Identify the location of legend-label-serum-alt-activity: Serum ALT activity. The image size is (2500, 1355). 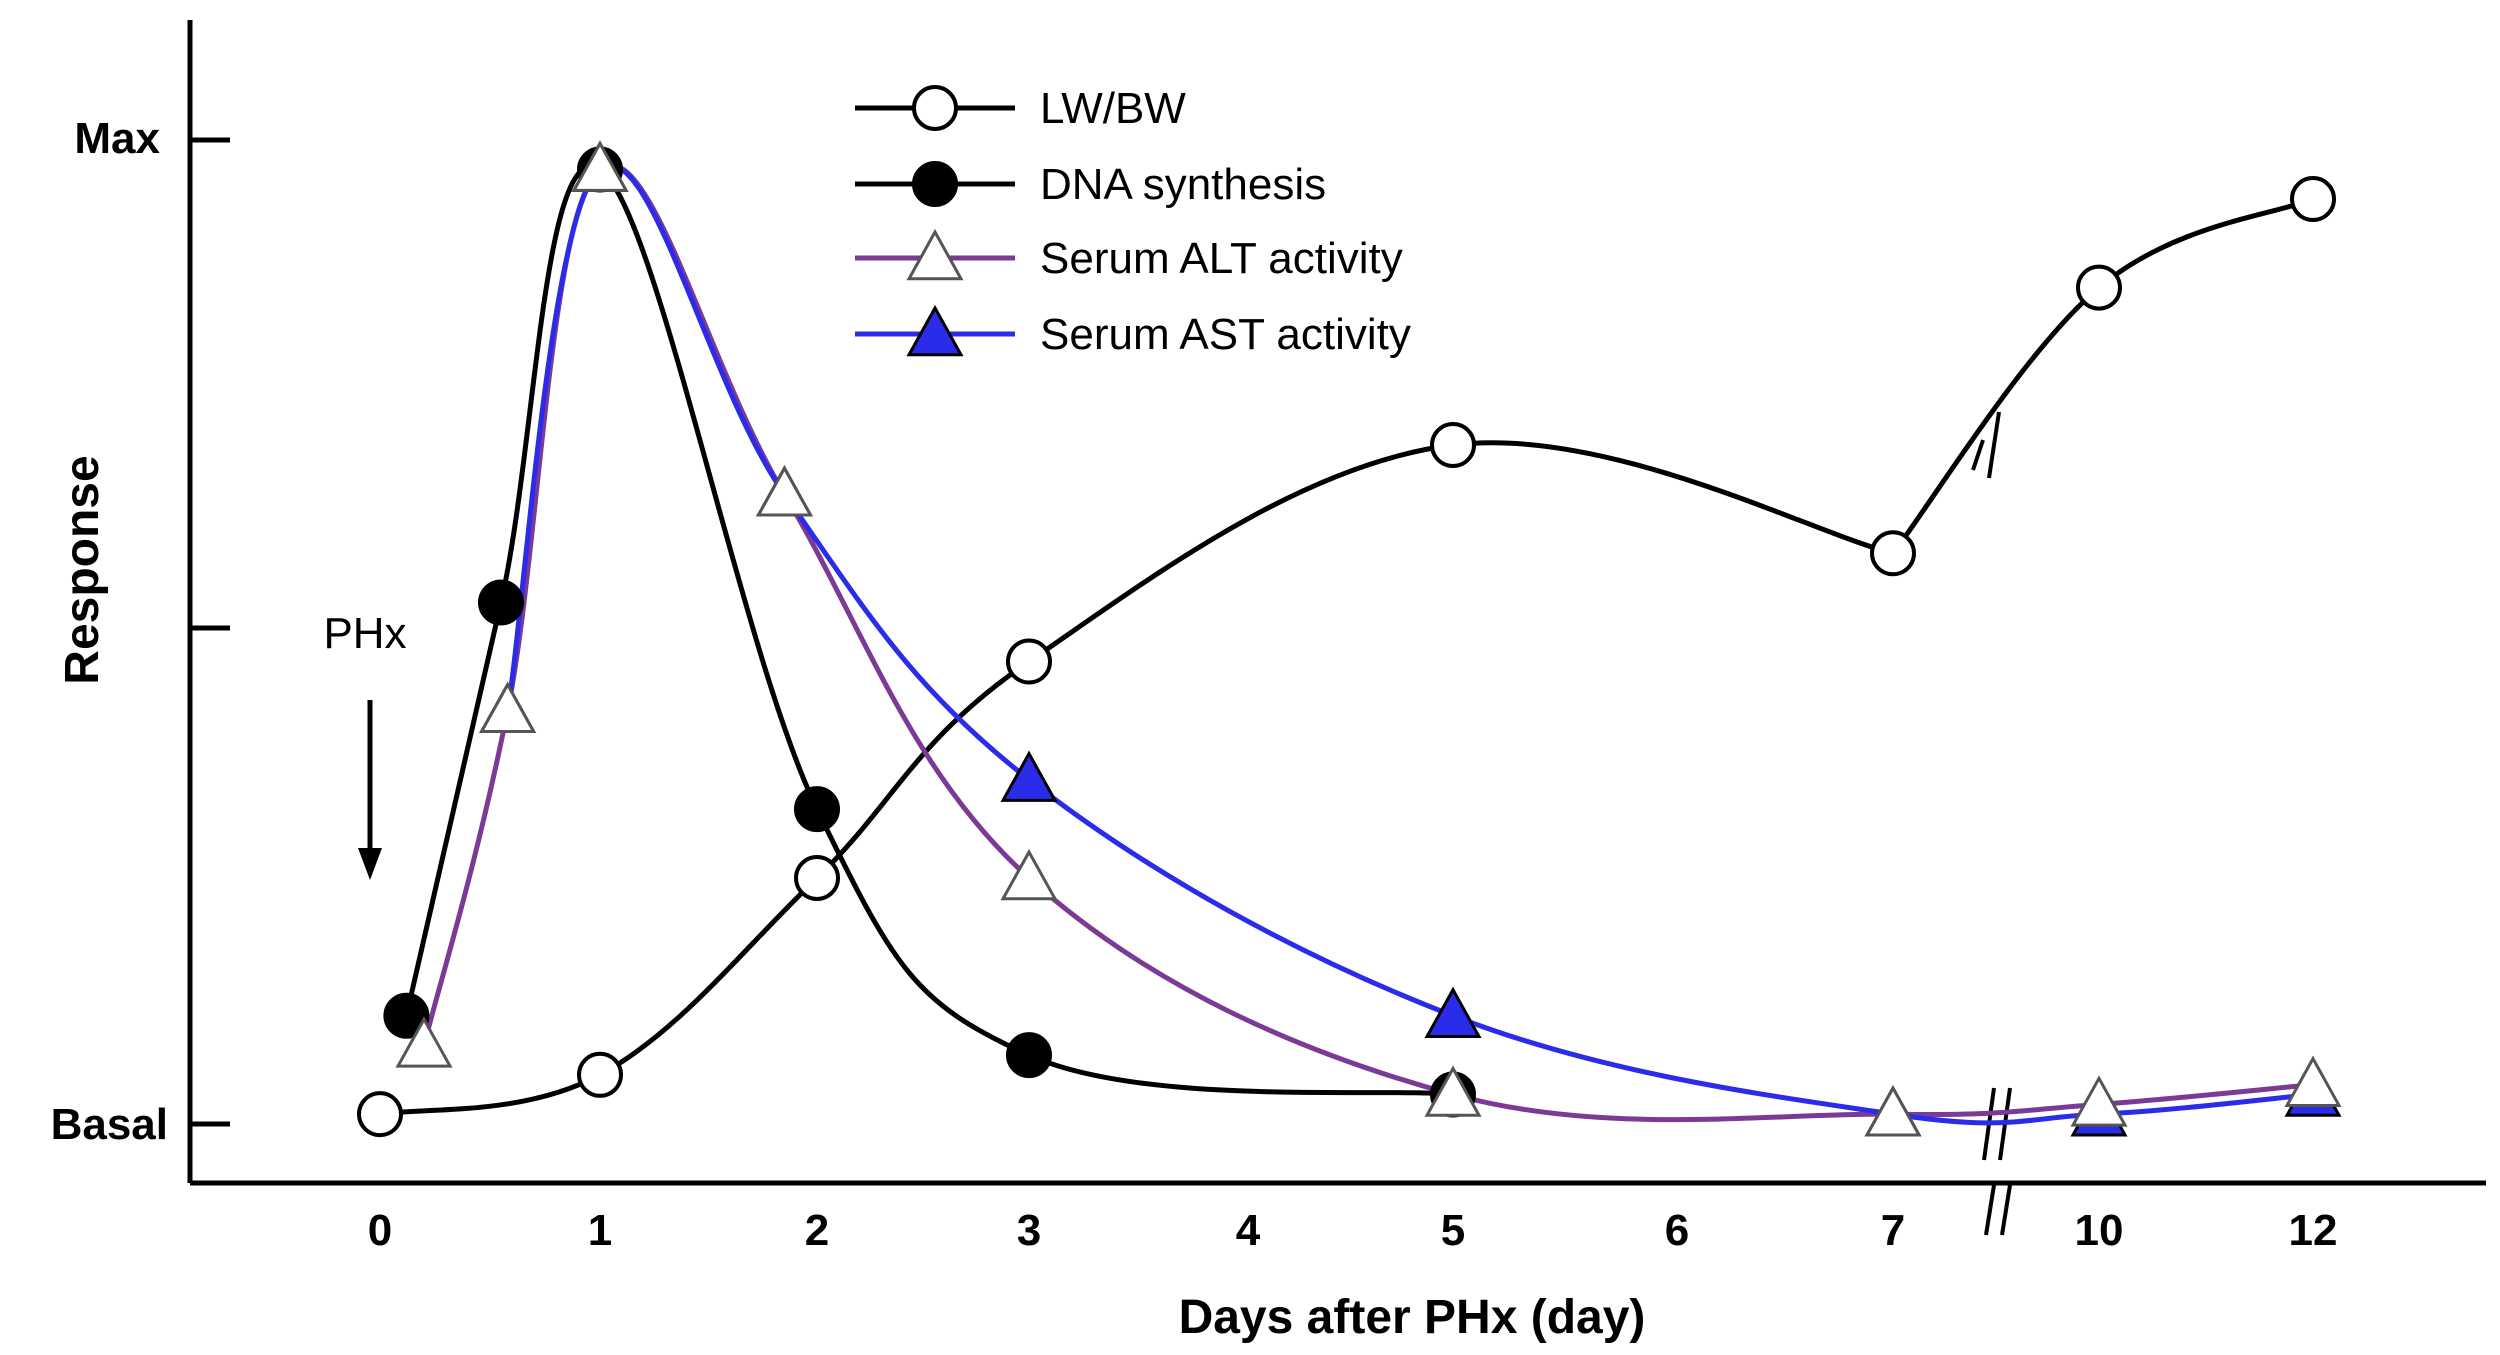
(1221, 258).